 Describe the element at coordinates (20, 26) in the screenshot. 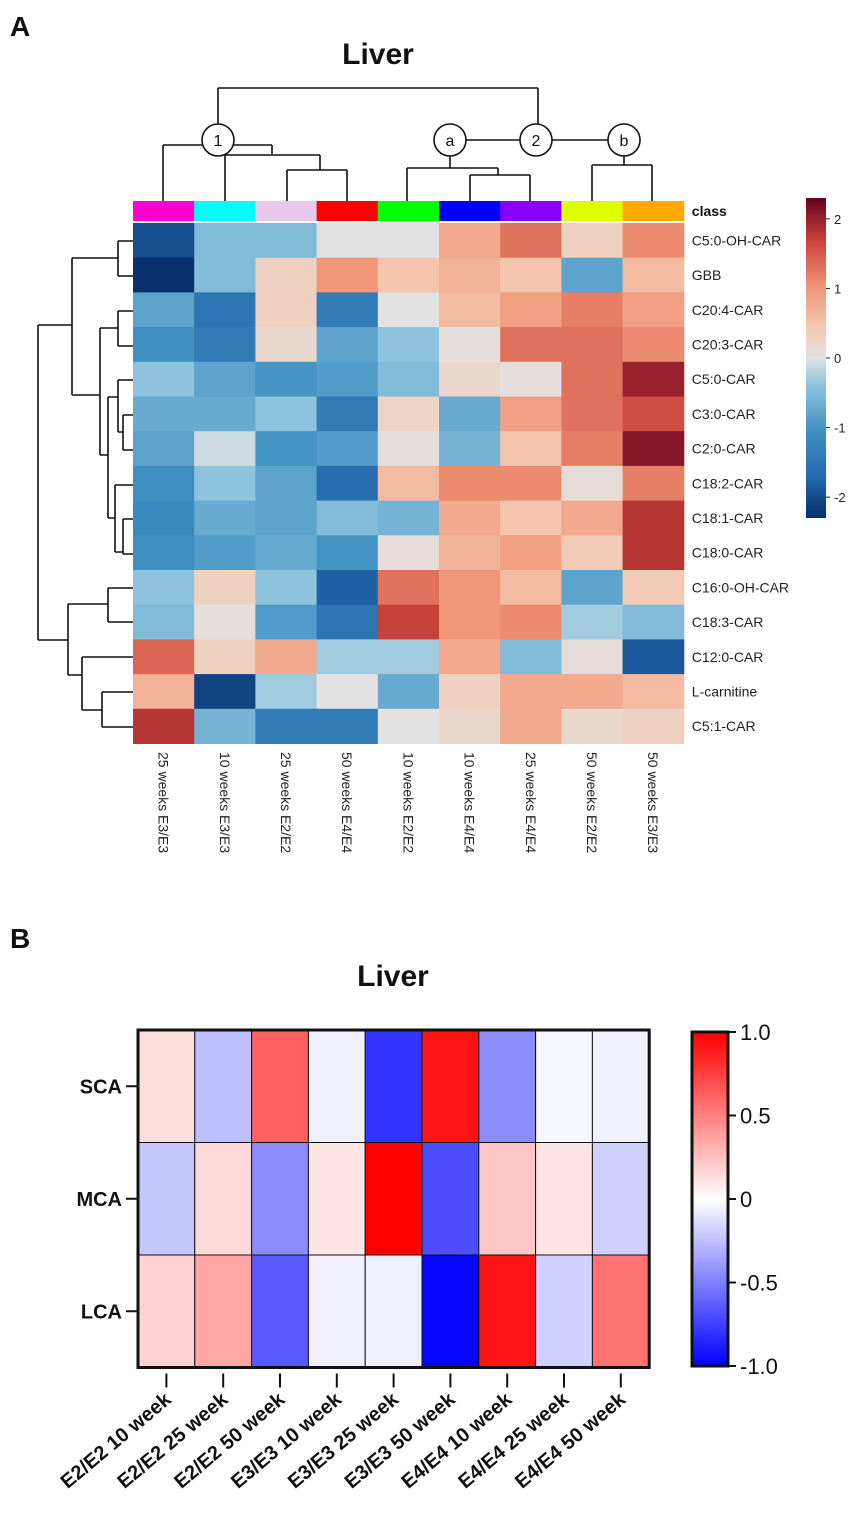

I see `panel-label-a: A` at that location.